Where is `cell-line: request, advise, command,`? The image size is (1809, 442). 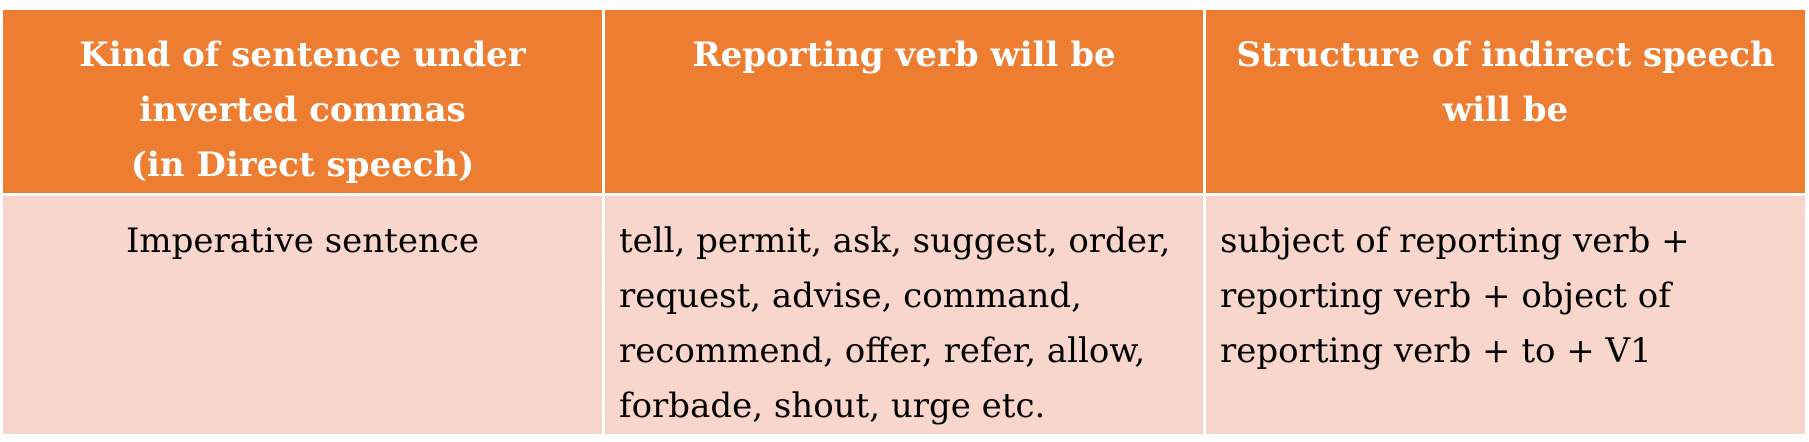
cell-line: request, advise, command, is located at coordinates (850, 296).